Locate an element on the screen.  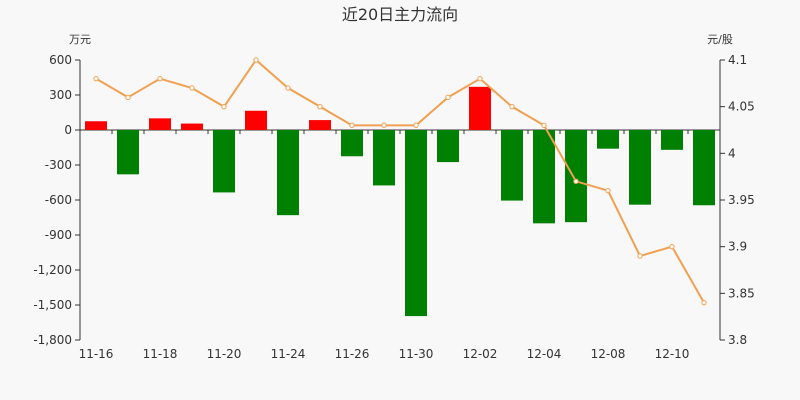
x-tick-label: 11-26 is located at coordinates (352, 354).